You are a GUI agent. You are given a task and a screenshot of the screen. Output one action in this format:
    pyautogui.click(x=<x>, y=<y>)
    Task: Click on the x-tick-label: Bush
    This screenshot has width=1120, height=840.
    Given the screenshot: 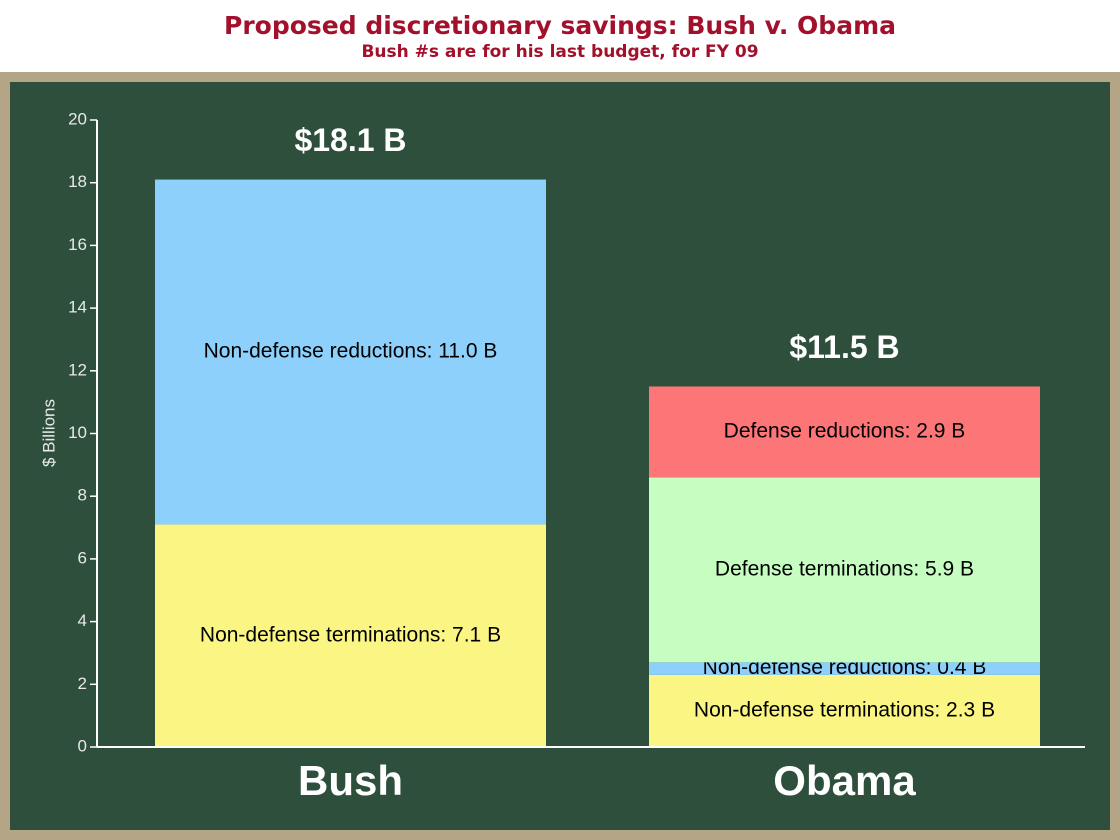 What is the action you would take?
    pyautogui.click(x=350, y=780)
    